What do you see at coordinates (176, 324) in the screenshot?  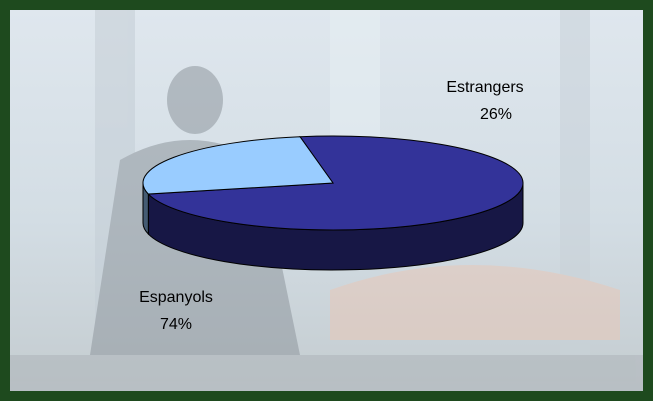 I see `slice-value-label: 74%` at bounding box center [176, 324].